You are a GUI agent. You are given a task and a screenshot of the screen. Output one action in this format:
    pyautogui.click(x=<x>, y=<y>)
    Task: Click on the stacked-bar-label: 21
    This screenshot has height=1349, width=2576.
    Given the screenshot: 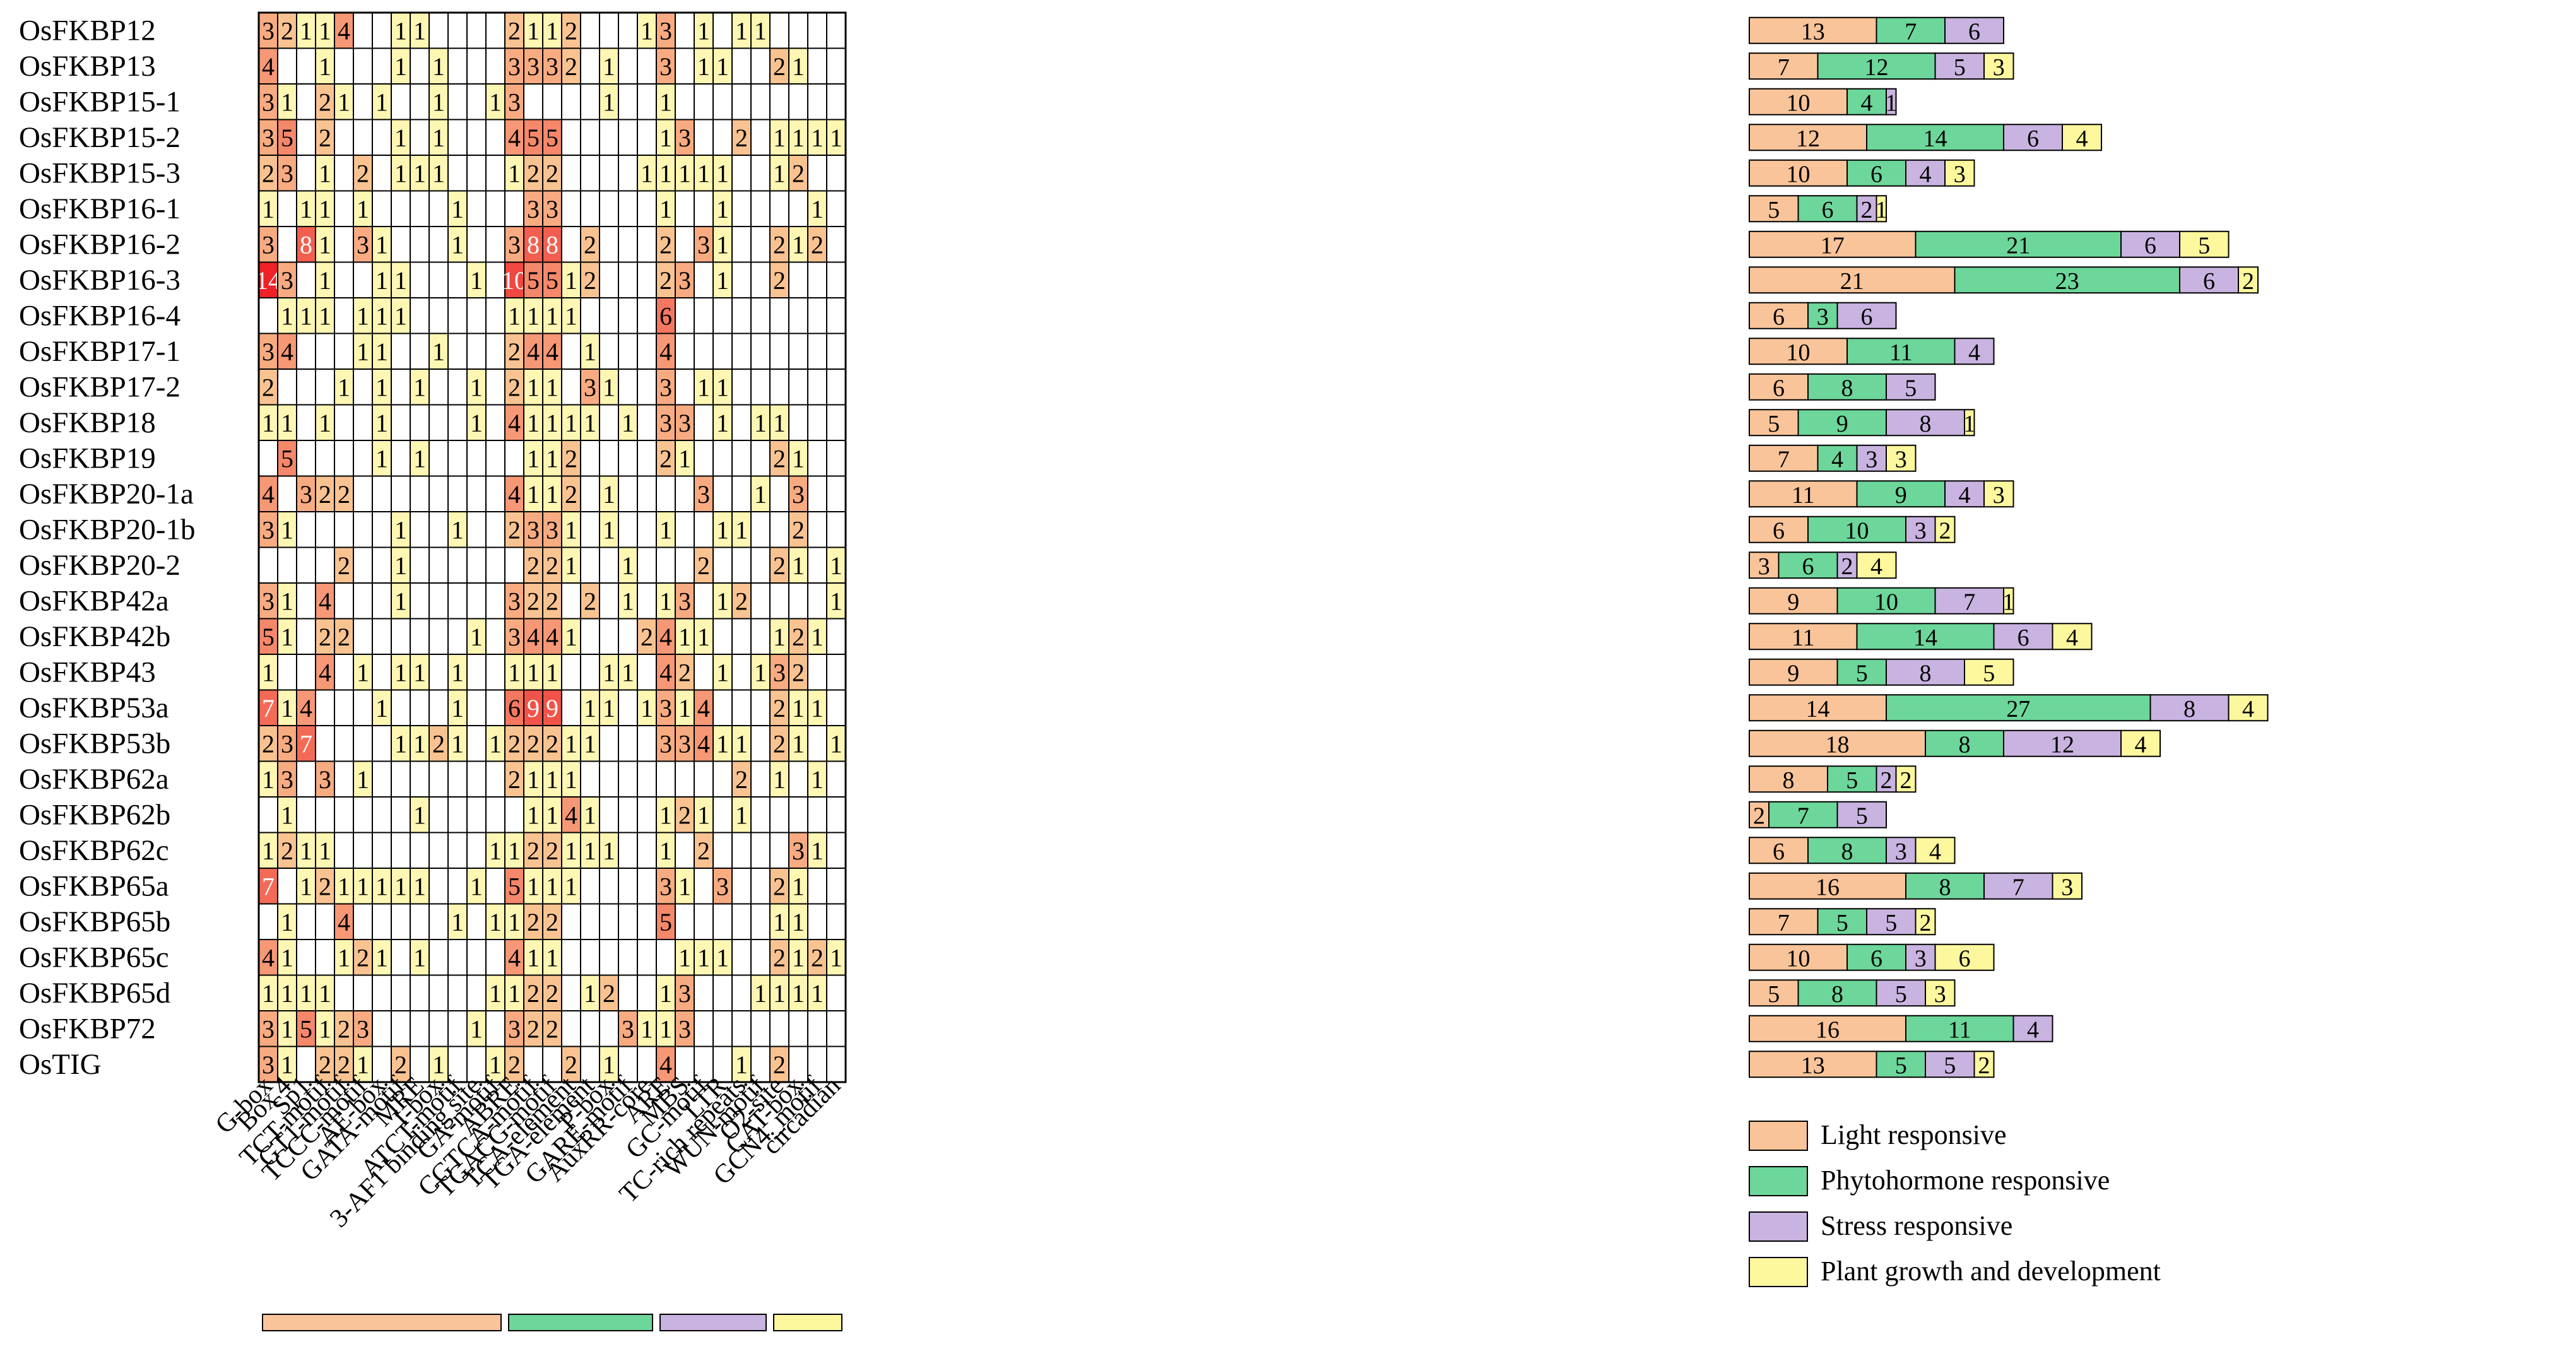 What is the action you would take?
    pyautogui.click(x=2018, y=246)
    